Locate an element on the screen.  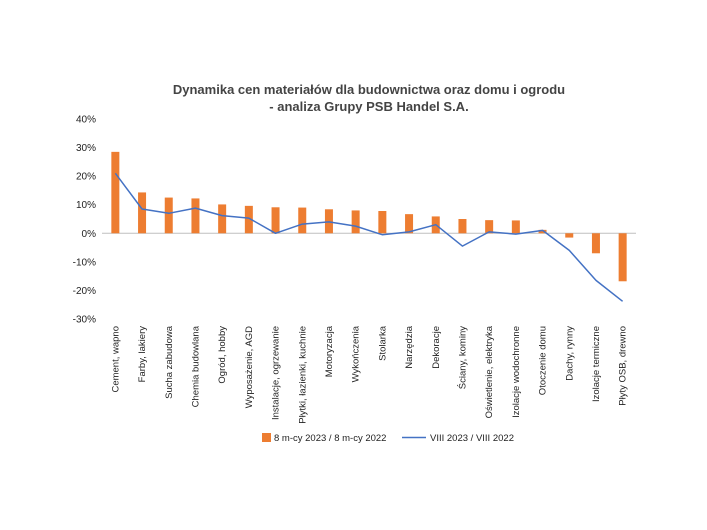
x-tick-label: Płyty OSB, drewno is located at coordinates (623, 366).